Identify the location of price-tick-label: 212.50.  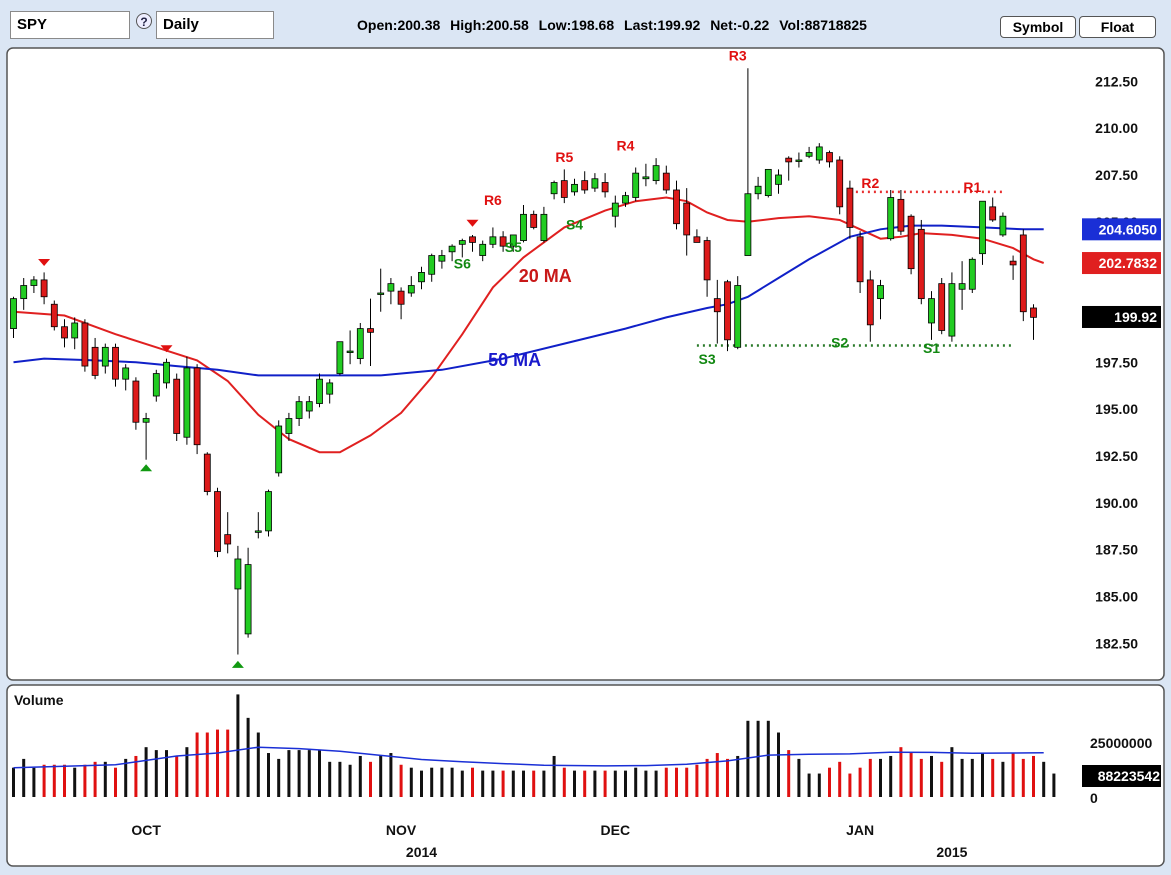
(1116, 81).